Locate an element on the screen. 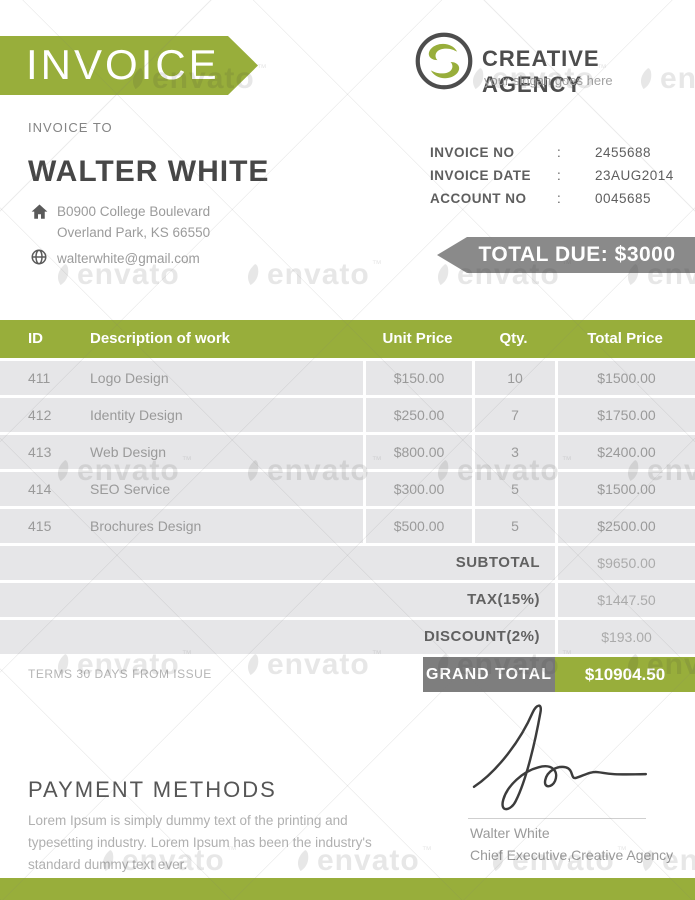 The width and height of the screenshot is (695, 900). terms-note: TERMS 30 DAYS FROM ISSUE is located at coordinates (120, 674).